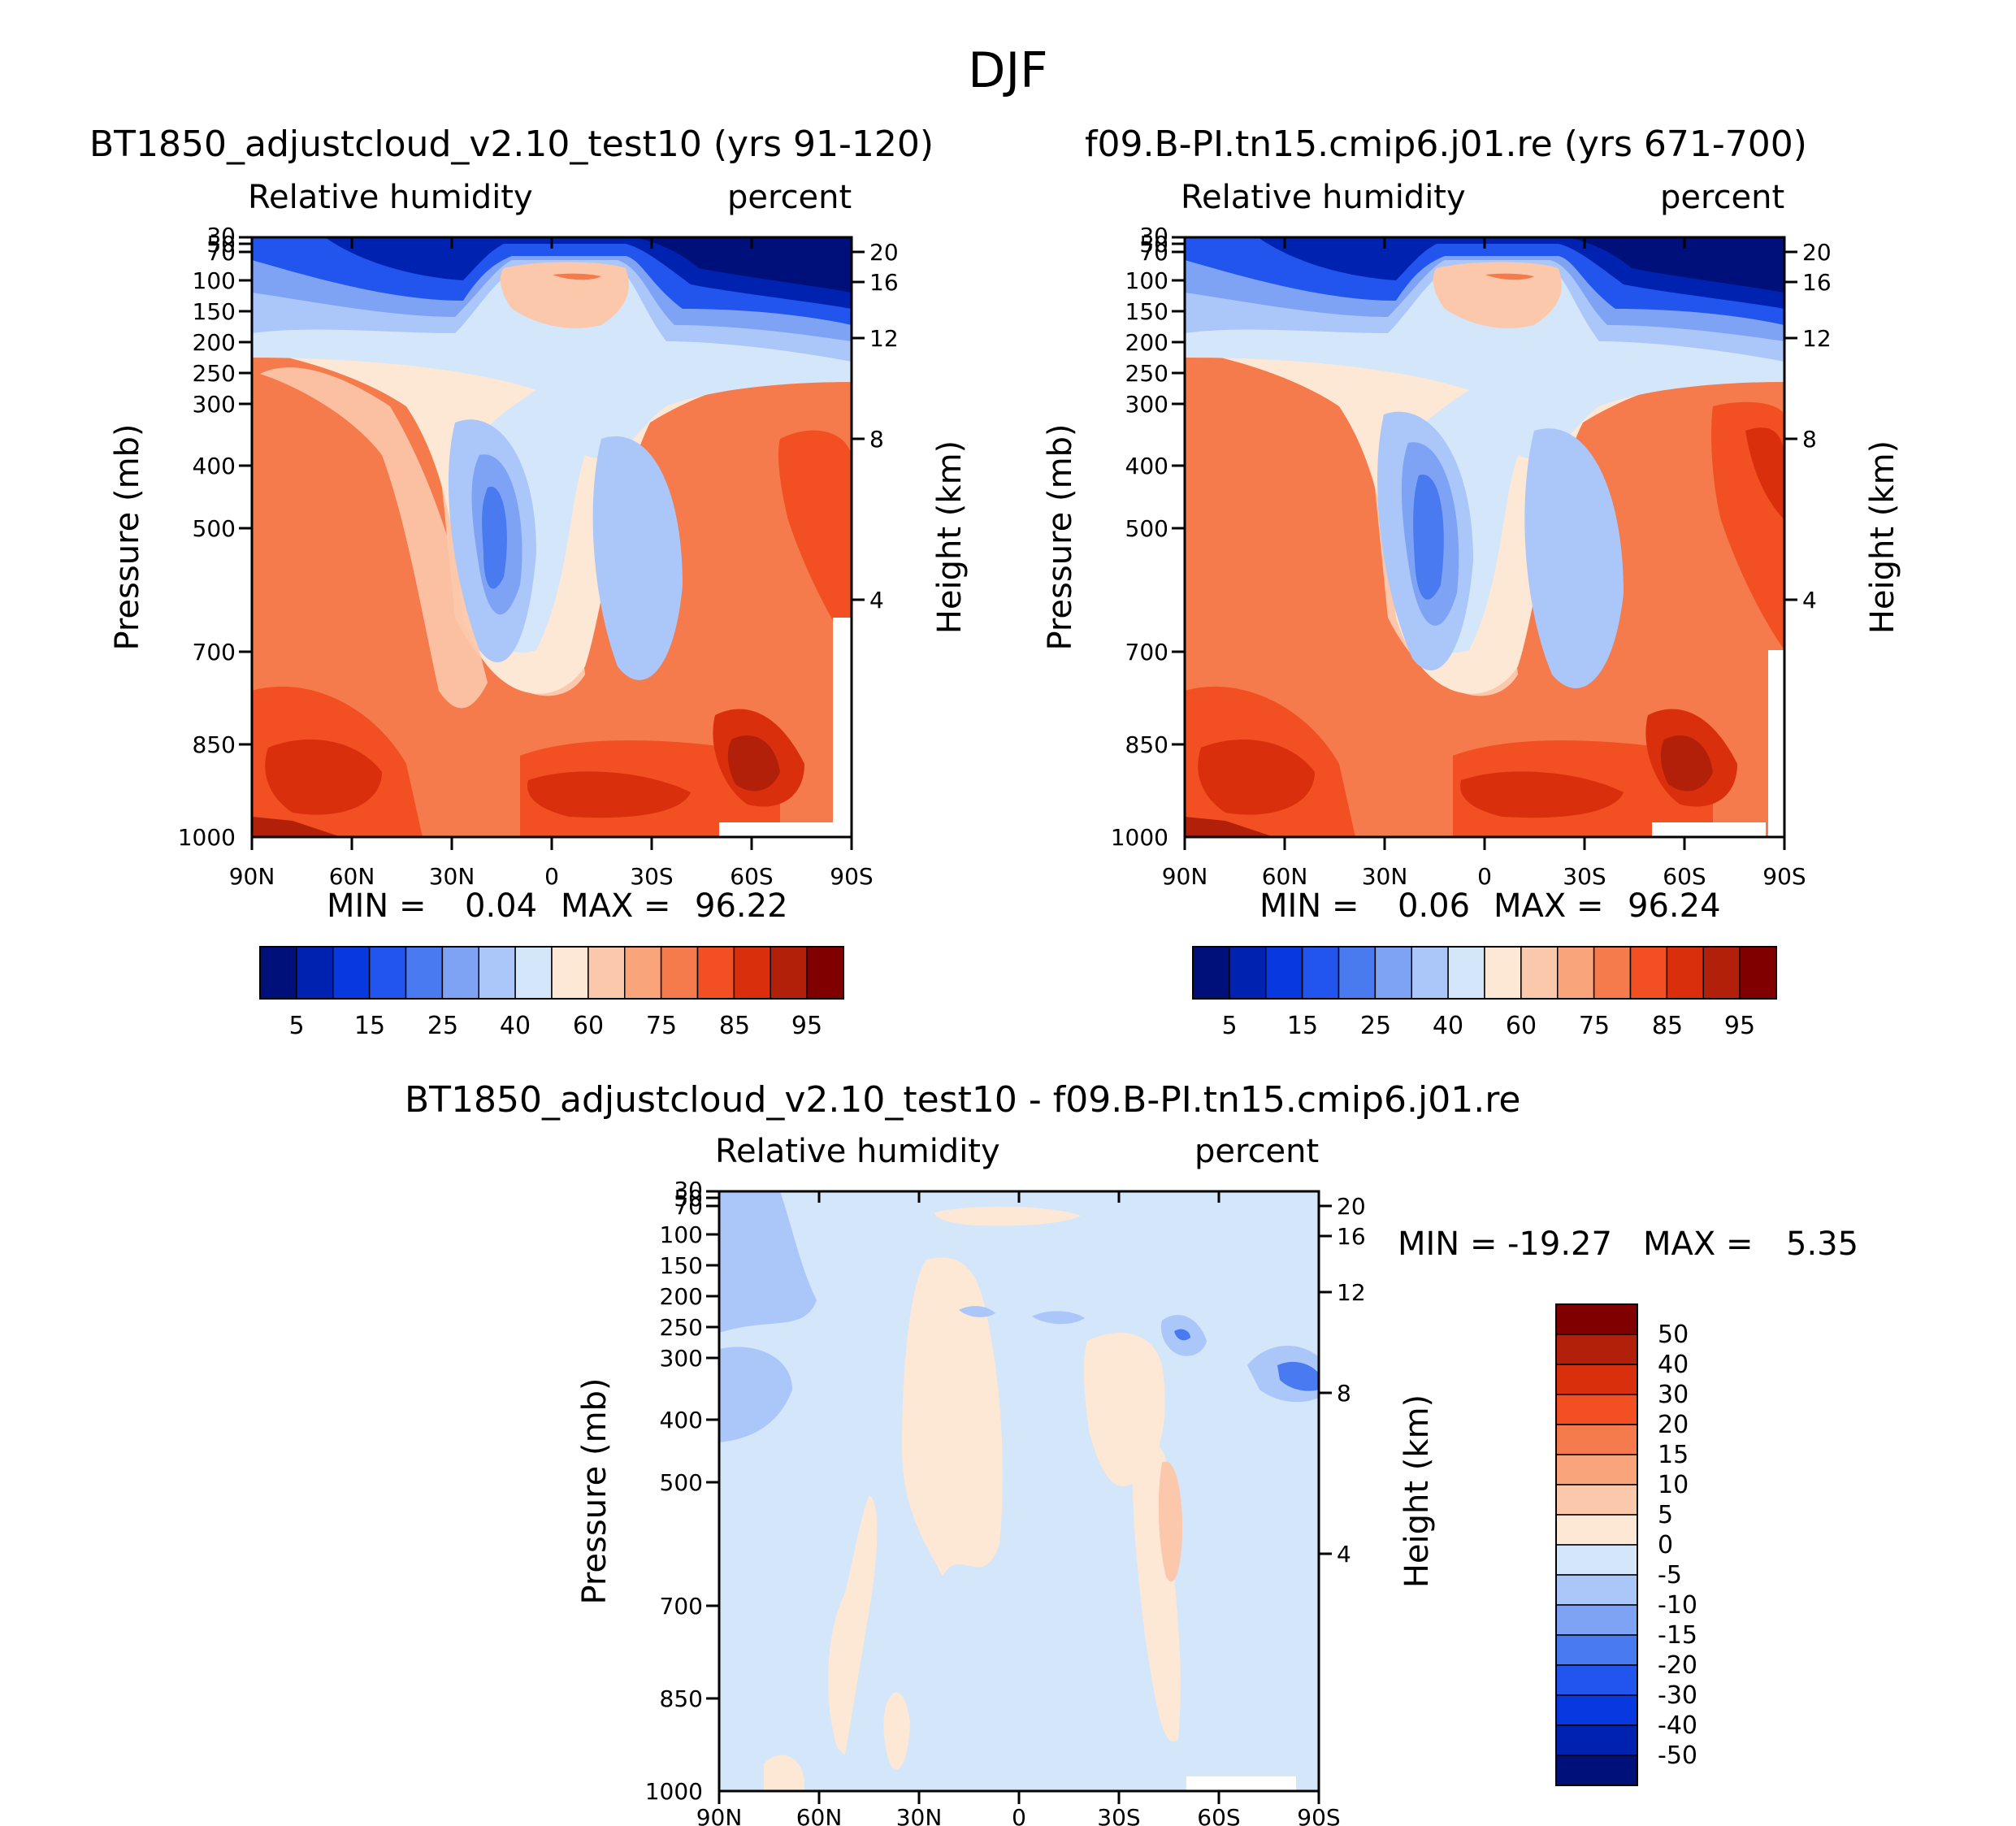 This screenshot has height=1826, width=2016. I want to click on panel-3-colorbar-label: -15, so click(1677, 1635).